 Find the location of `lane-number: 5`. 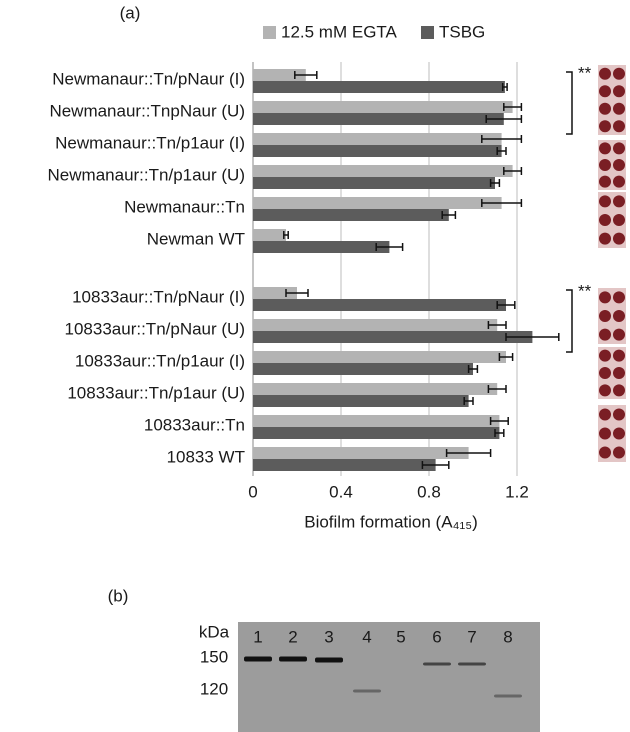

lane-number: 5 is located at coordinates (400, 636).